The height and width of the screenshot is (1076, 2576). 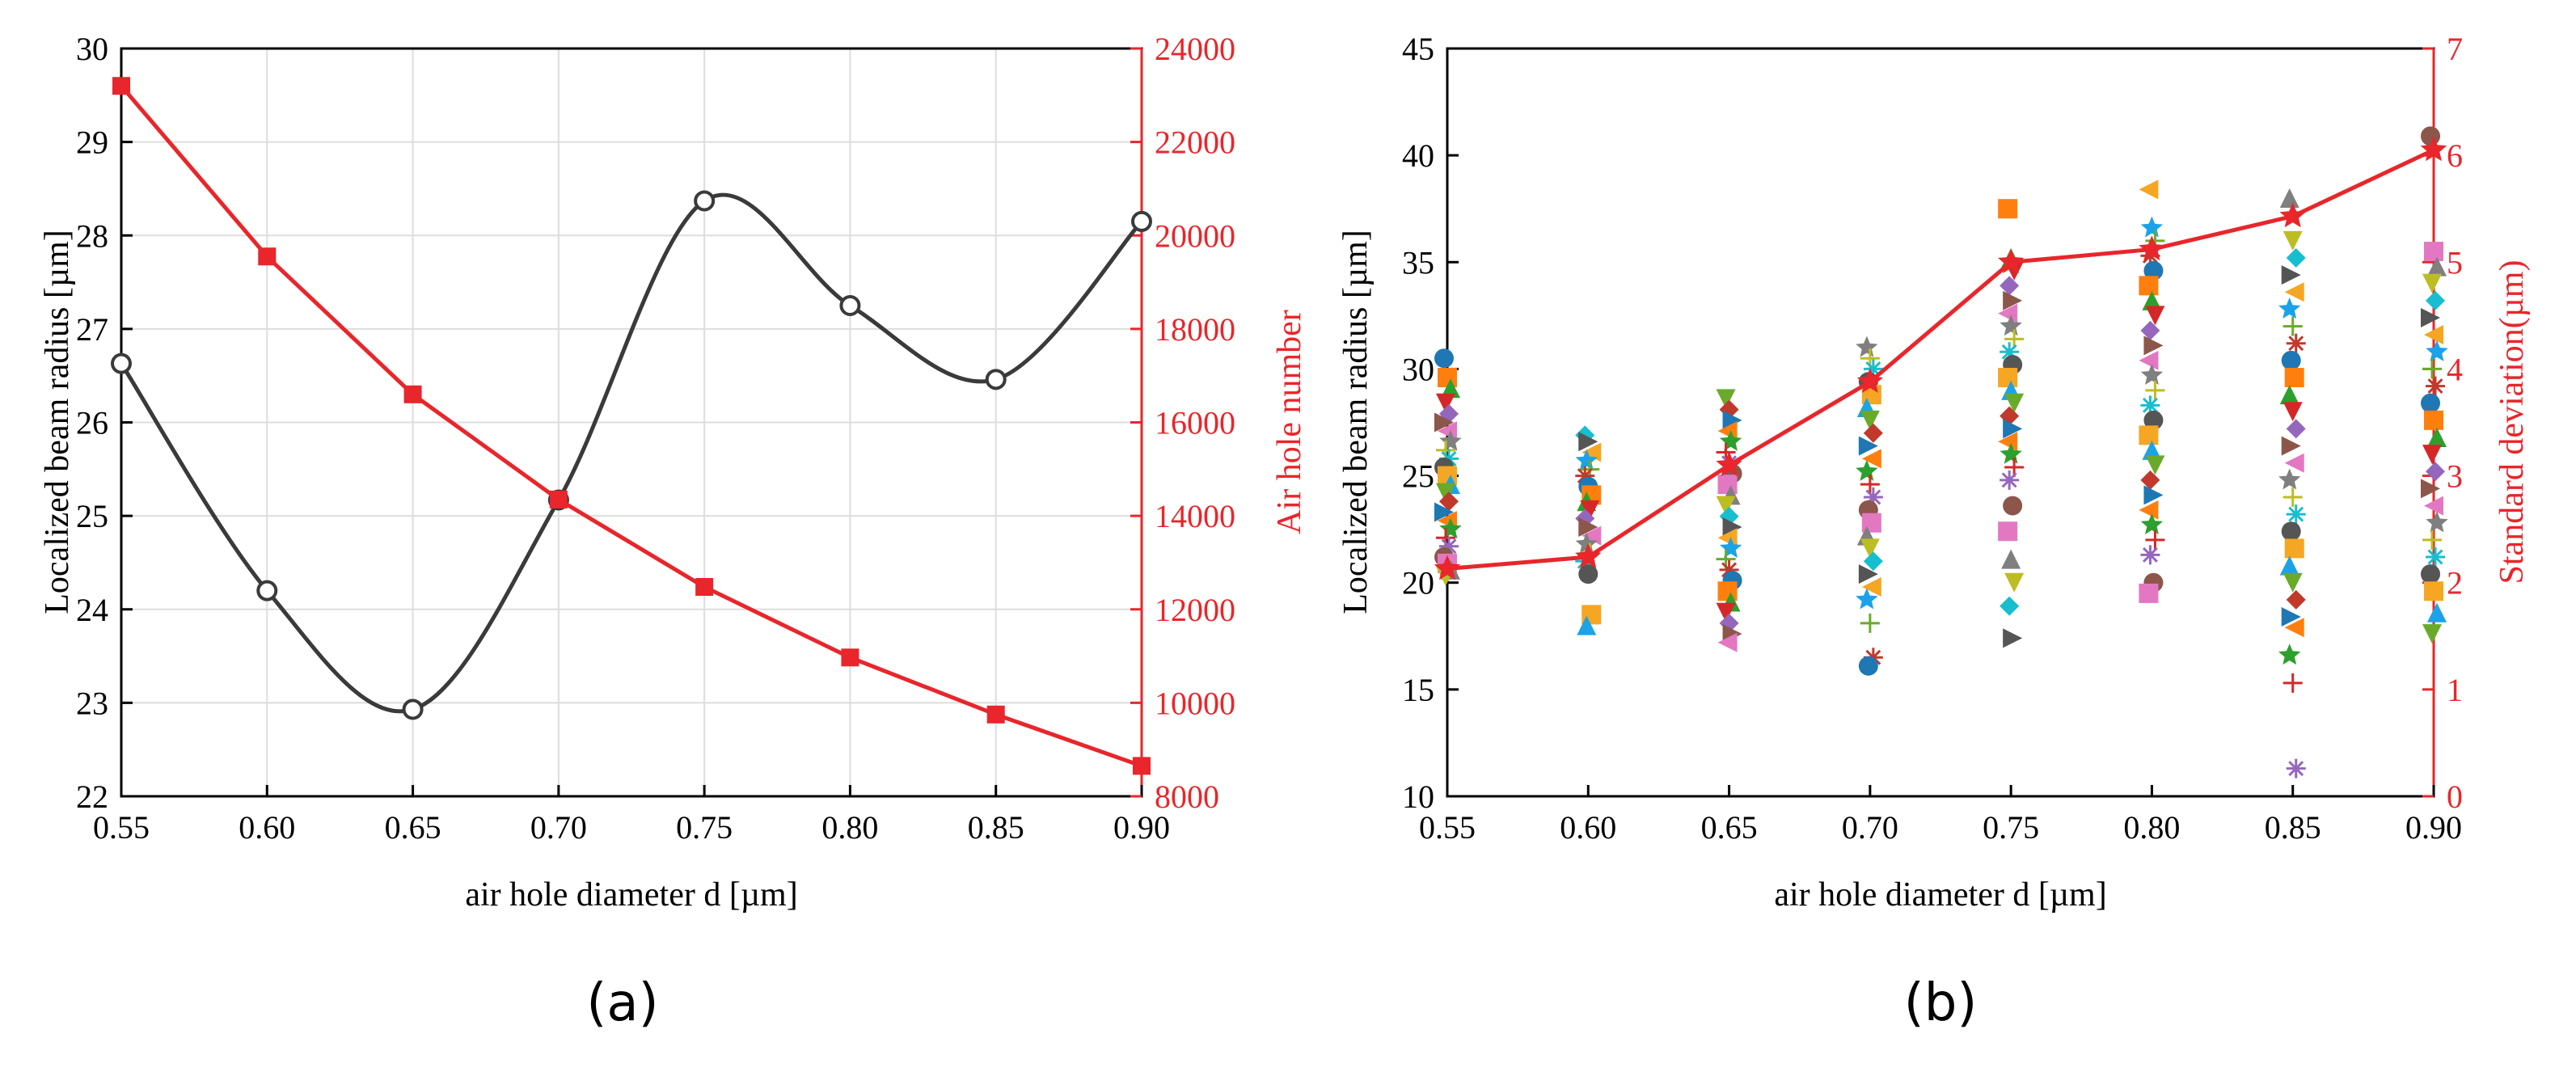 I want to click on y-tick-label: 15, so click(x=1418, y=690).